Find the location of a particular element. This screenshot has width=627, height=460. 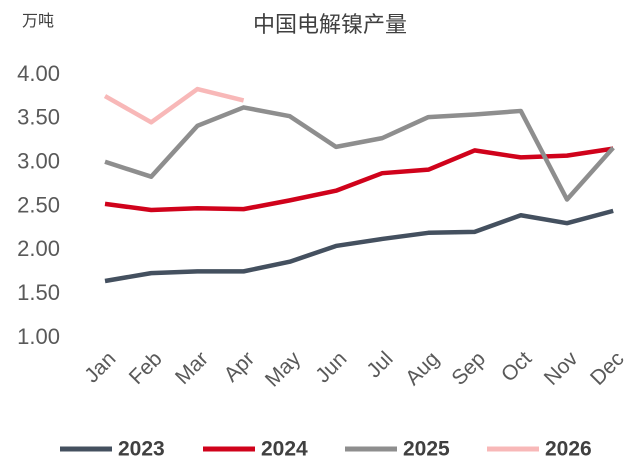

x-tick-label: Aug is located at coordinates (422, 368).